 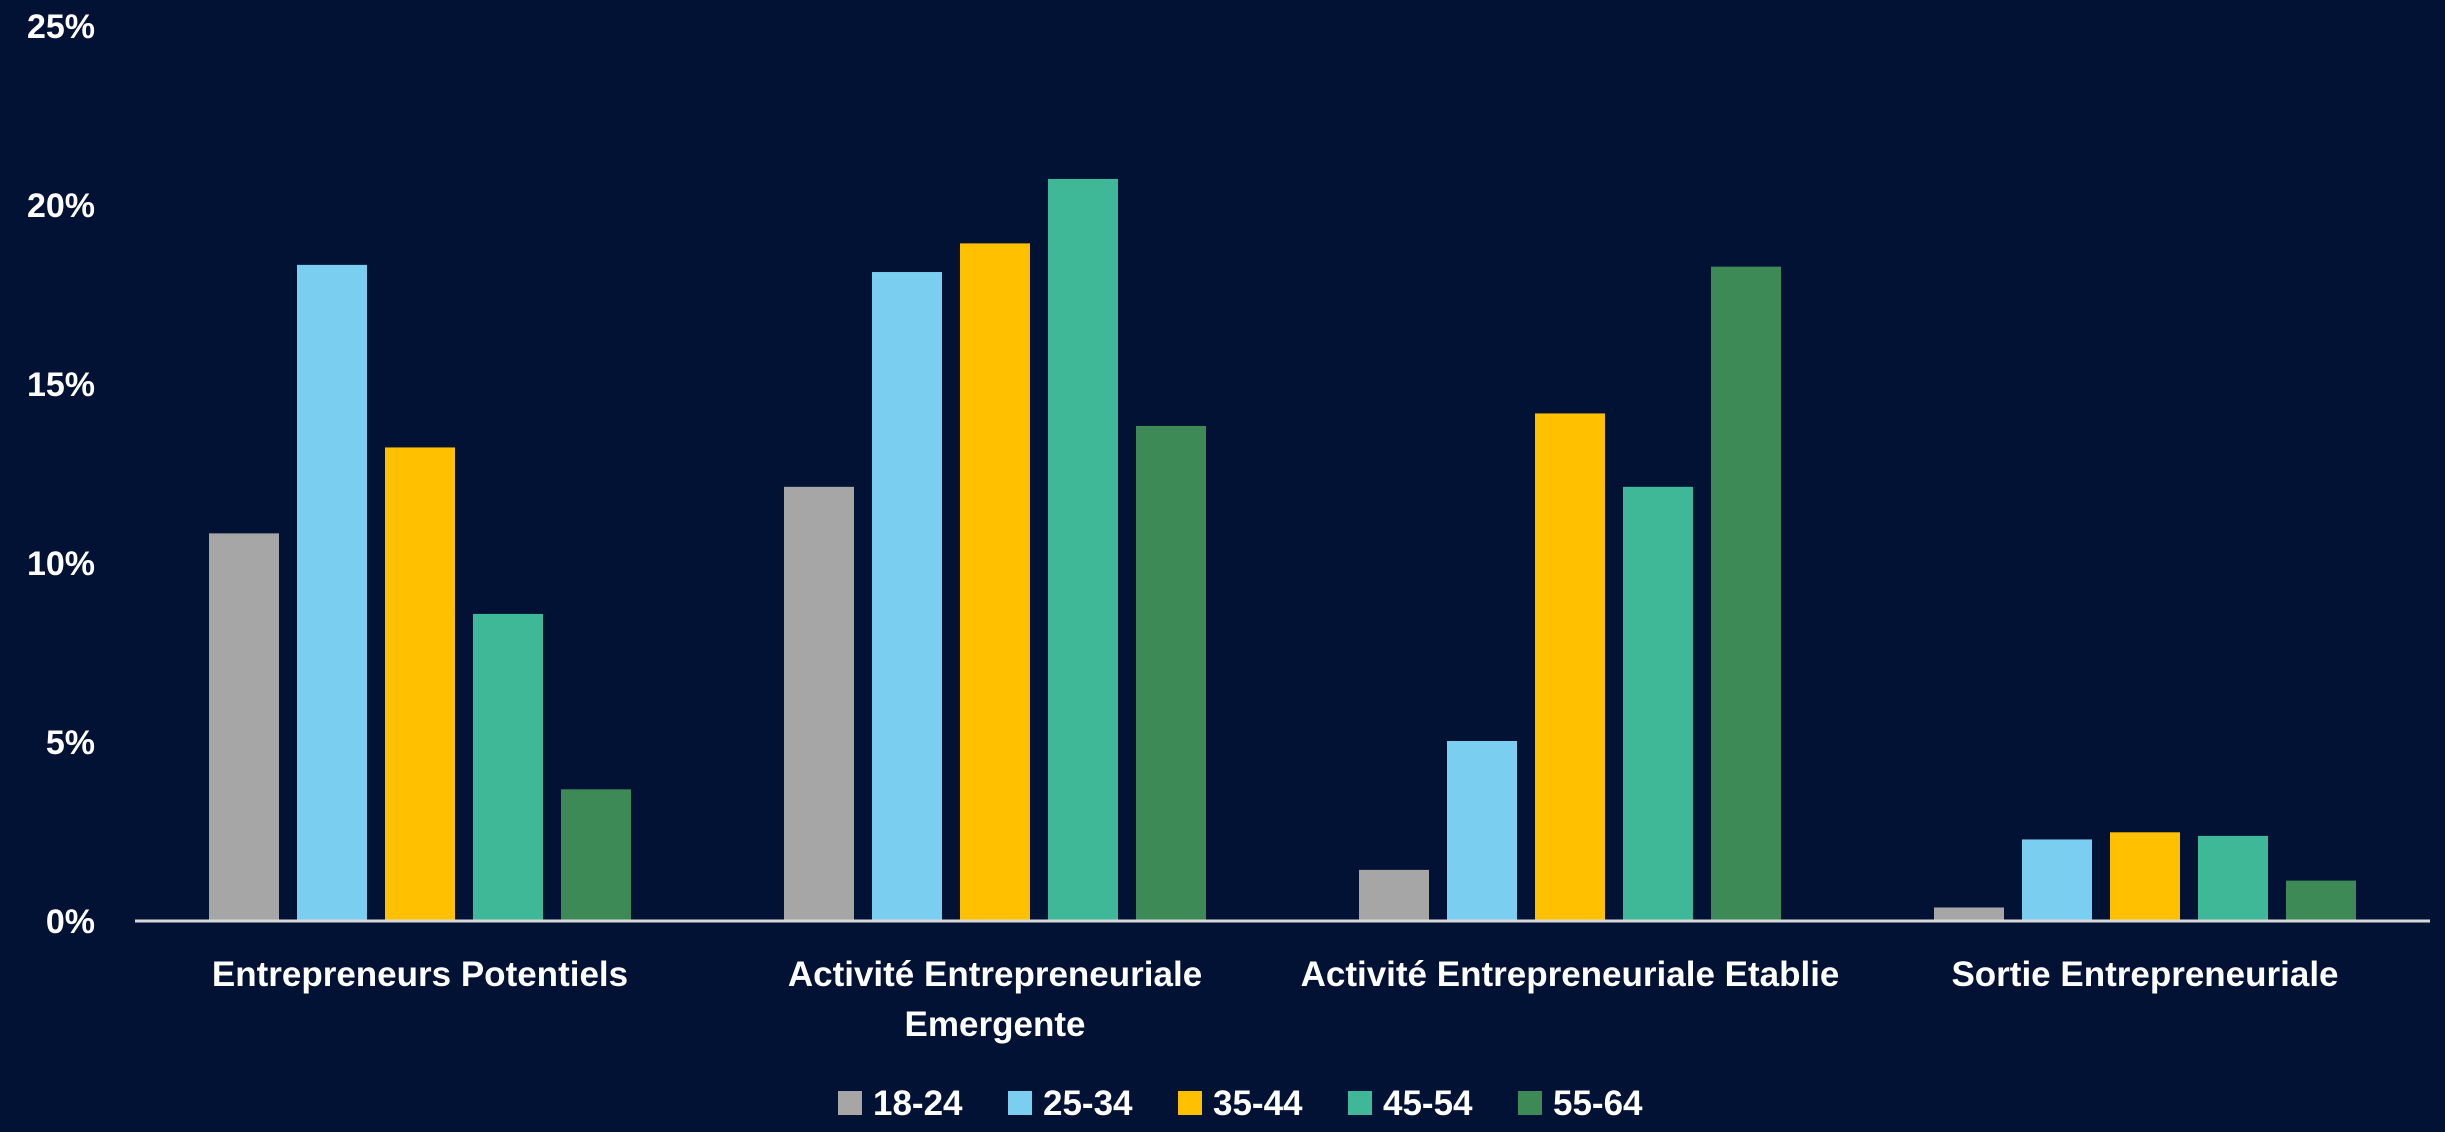 What do you see at coordinates (70, 922) in the screenshot?
I see `y-tick-label: 0%` at bounding box center [70, 922].